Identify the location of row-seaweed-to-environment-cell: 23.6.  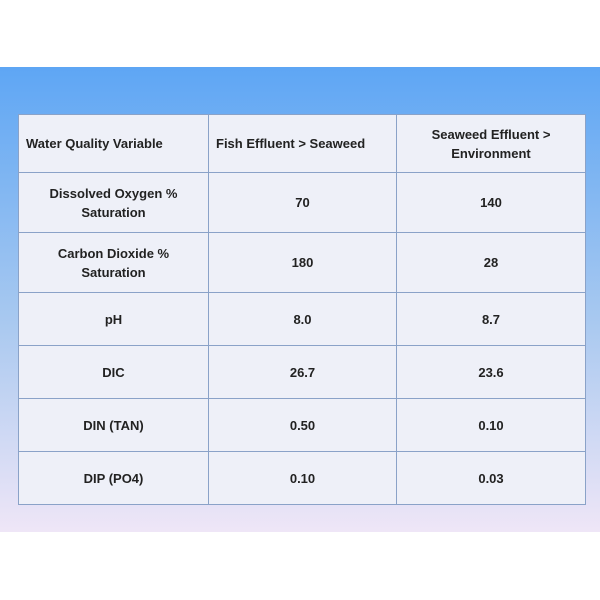
(491, 372).